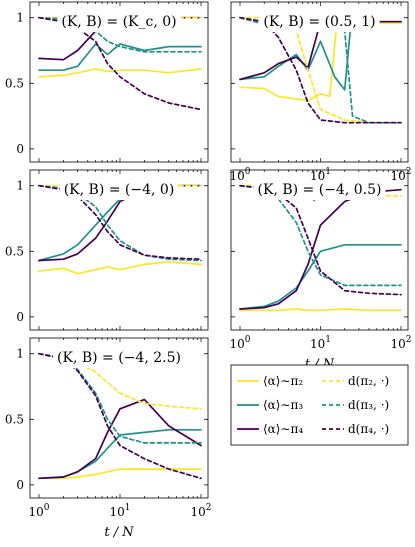  I want to click on legend-label-alpha_pi2: ⟨α⟩∼π₂, so click(283, 381).